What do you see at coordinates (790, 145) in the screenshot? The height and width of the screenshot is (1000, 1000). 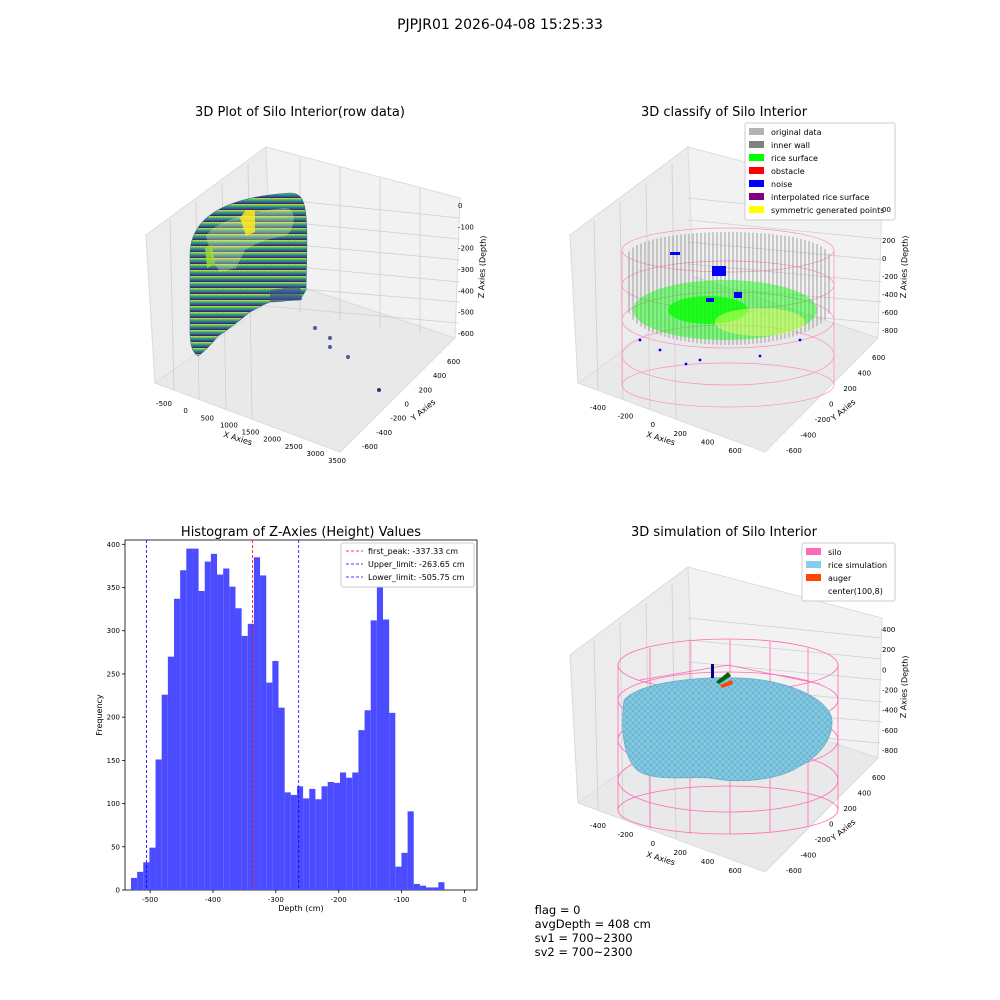 I see `legend-label: inner wall` at bounding box center [790, 145].